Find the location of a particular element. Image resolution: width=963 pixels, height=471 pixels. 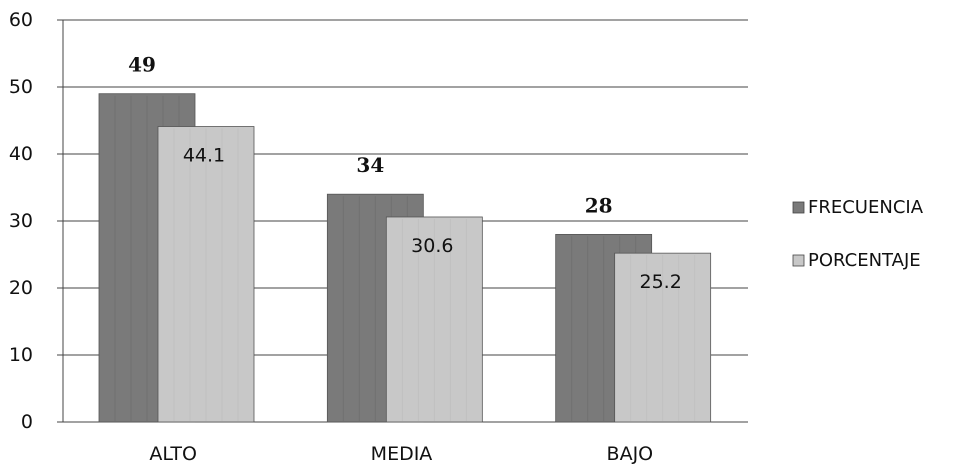

data-label-porcentaje: 44.1 is located at coordinates (204, 156).